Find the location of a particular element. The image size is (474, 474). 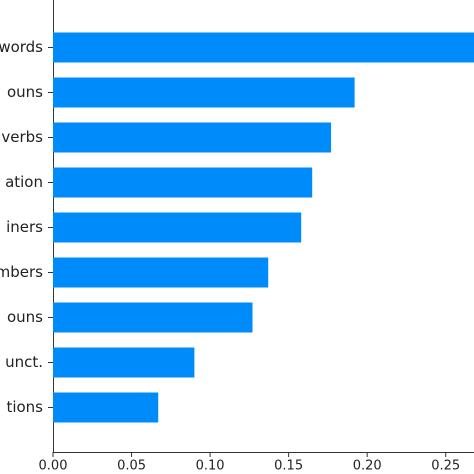

y-tick-label: verbs is located at coordinates (22, 137).